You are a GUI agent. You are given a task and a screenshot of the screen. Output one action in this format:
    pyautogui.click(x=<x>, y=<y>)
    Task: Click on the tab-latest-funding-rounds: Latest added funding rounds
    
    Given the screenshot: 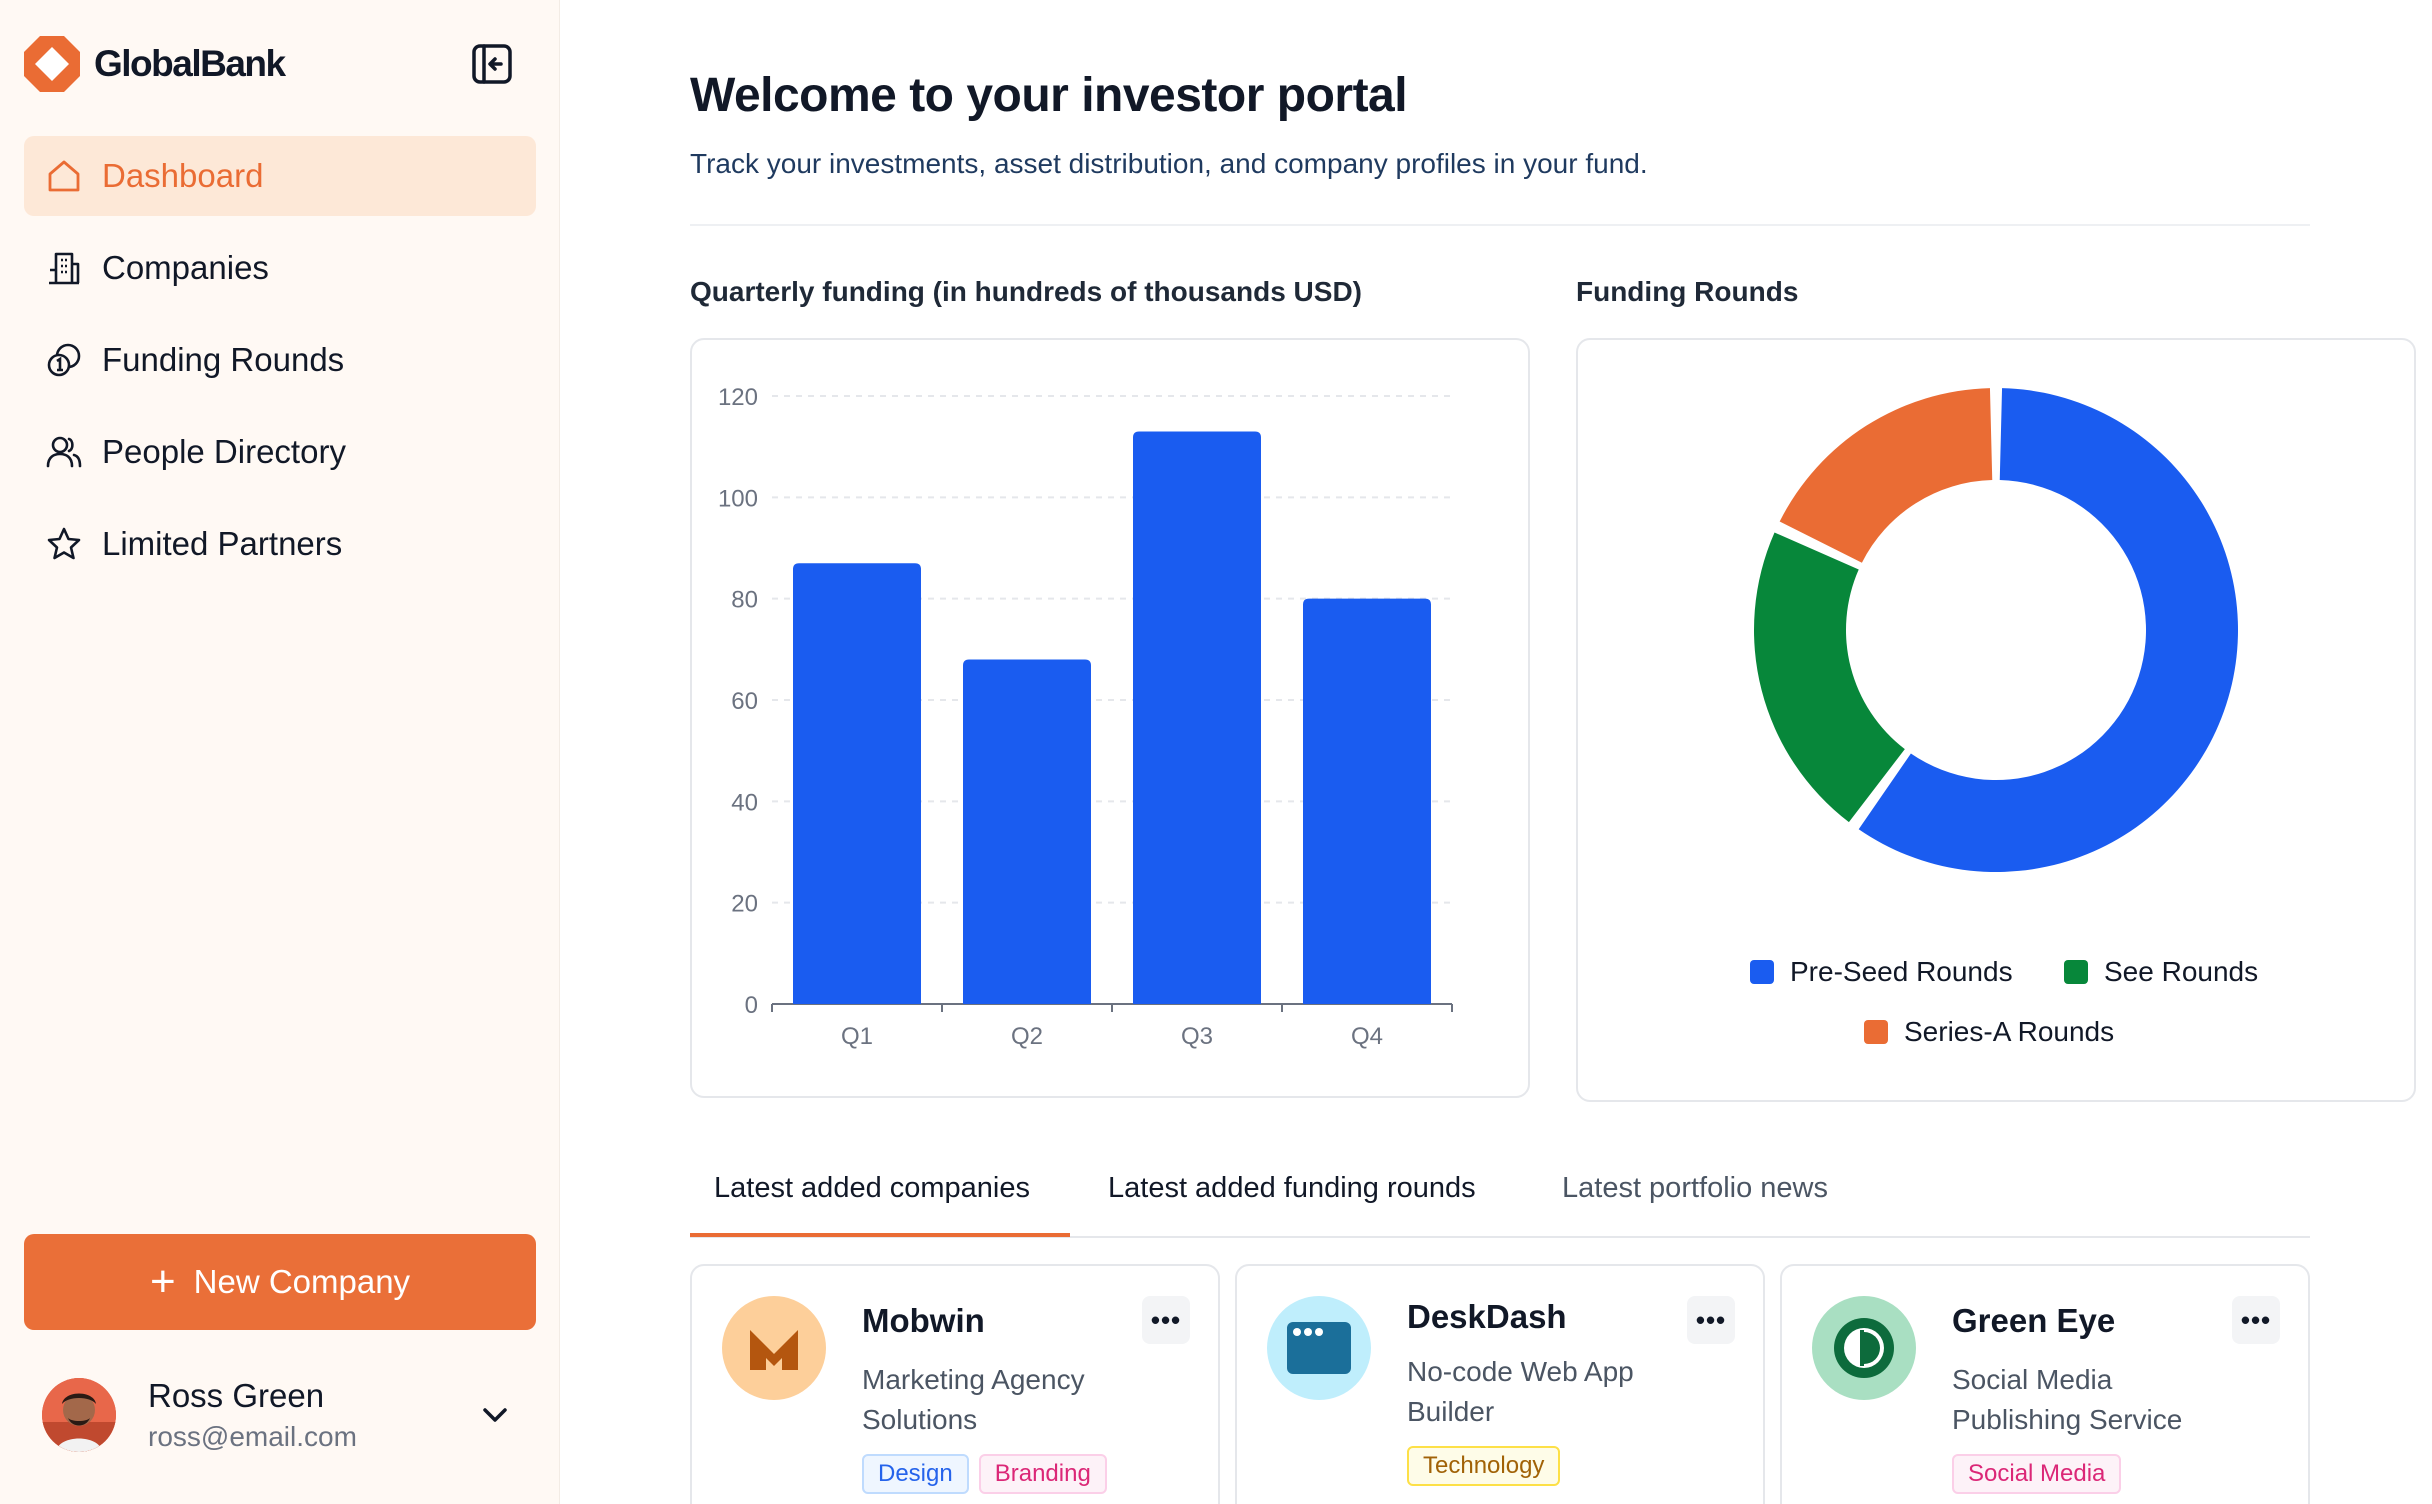 What is the action you would take?
    pyautogui.click(x=1292, y=1188)
    